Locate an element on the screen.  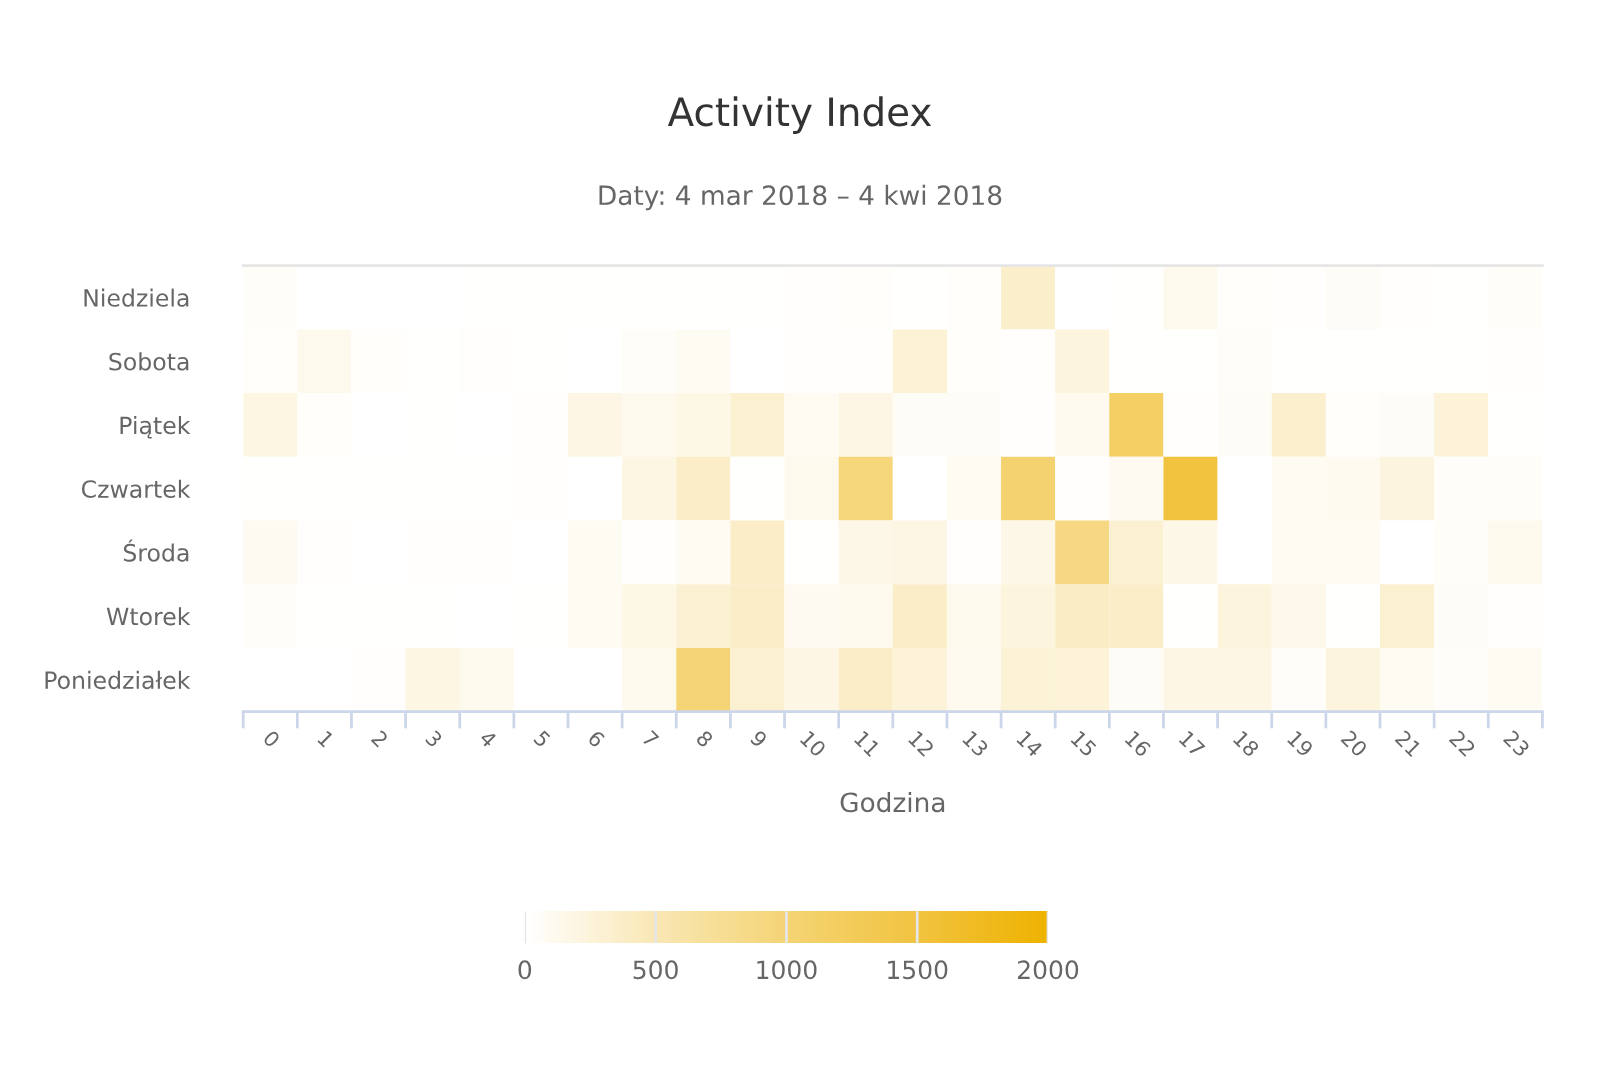
x-tick-label: 20 is located at coordinates (1354, 743).